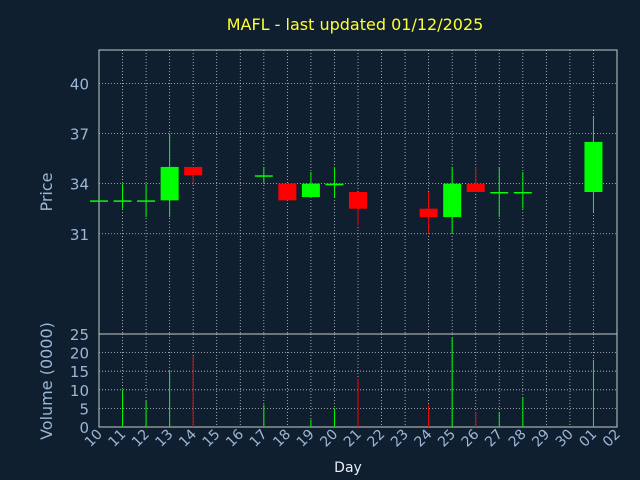 Image resolution: width=640 pixels, height=480 pixels. I want to click on price-tick-label: 31, so click(79, 235).